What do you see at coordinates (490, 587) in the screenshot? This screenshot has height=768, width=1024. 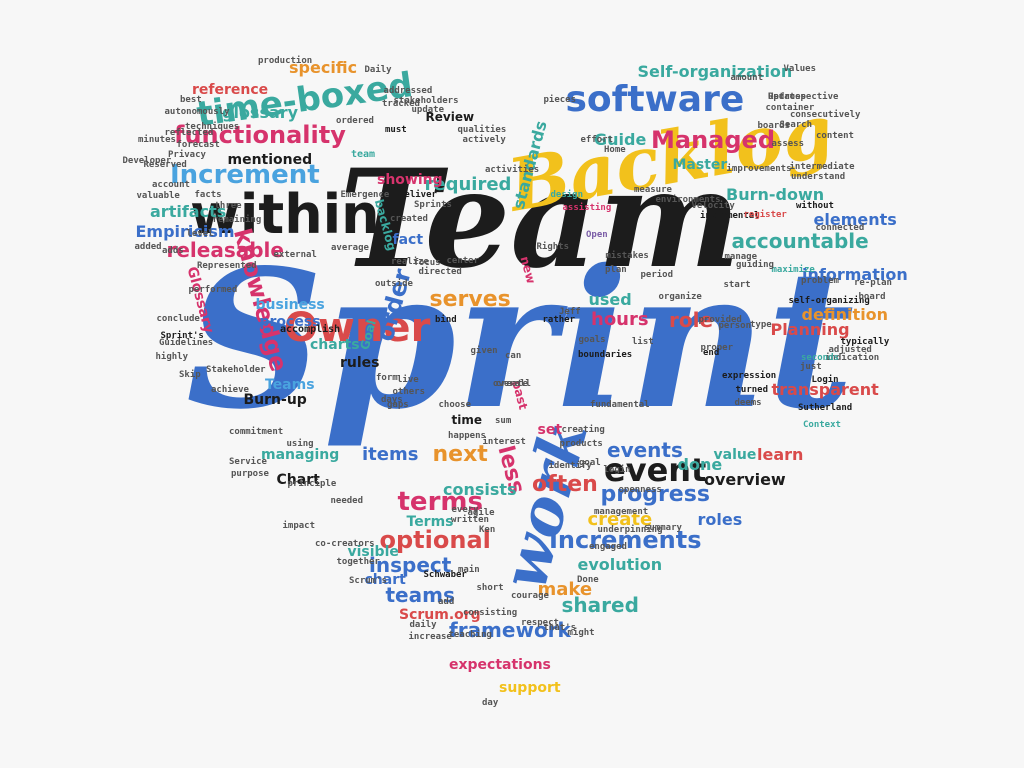 I see `cloud-word: short` at bounding box center [490, 587].